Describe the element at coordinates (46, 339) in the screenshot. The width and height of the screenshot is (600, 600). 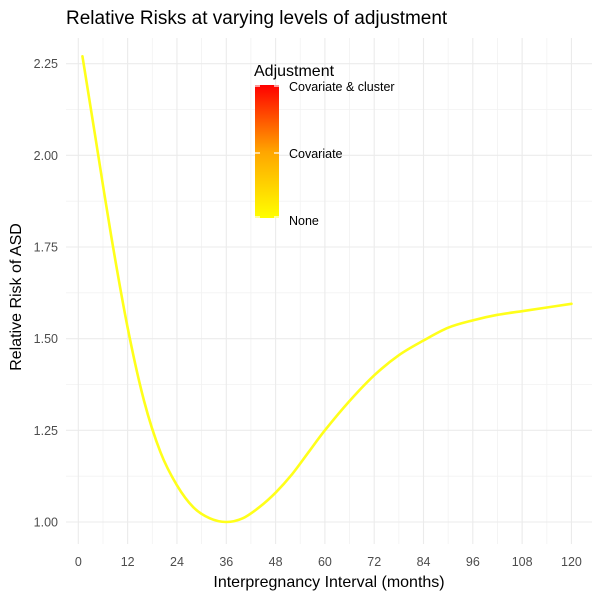
I see `y-tick-label: 1.50` at that location.